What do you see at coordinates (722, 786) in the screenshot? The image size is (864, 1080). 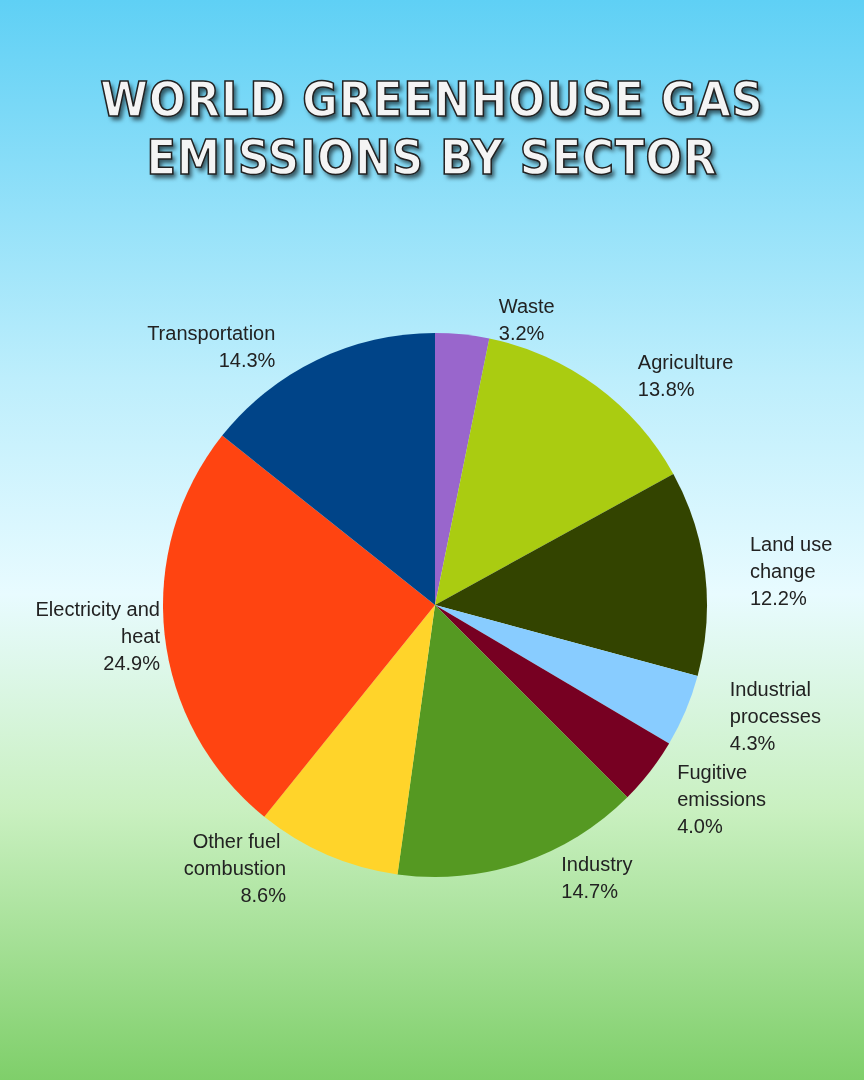 I see `slice-label: Fugitive emissions` at bounding box center [722, 786].